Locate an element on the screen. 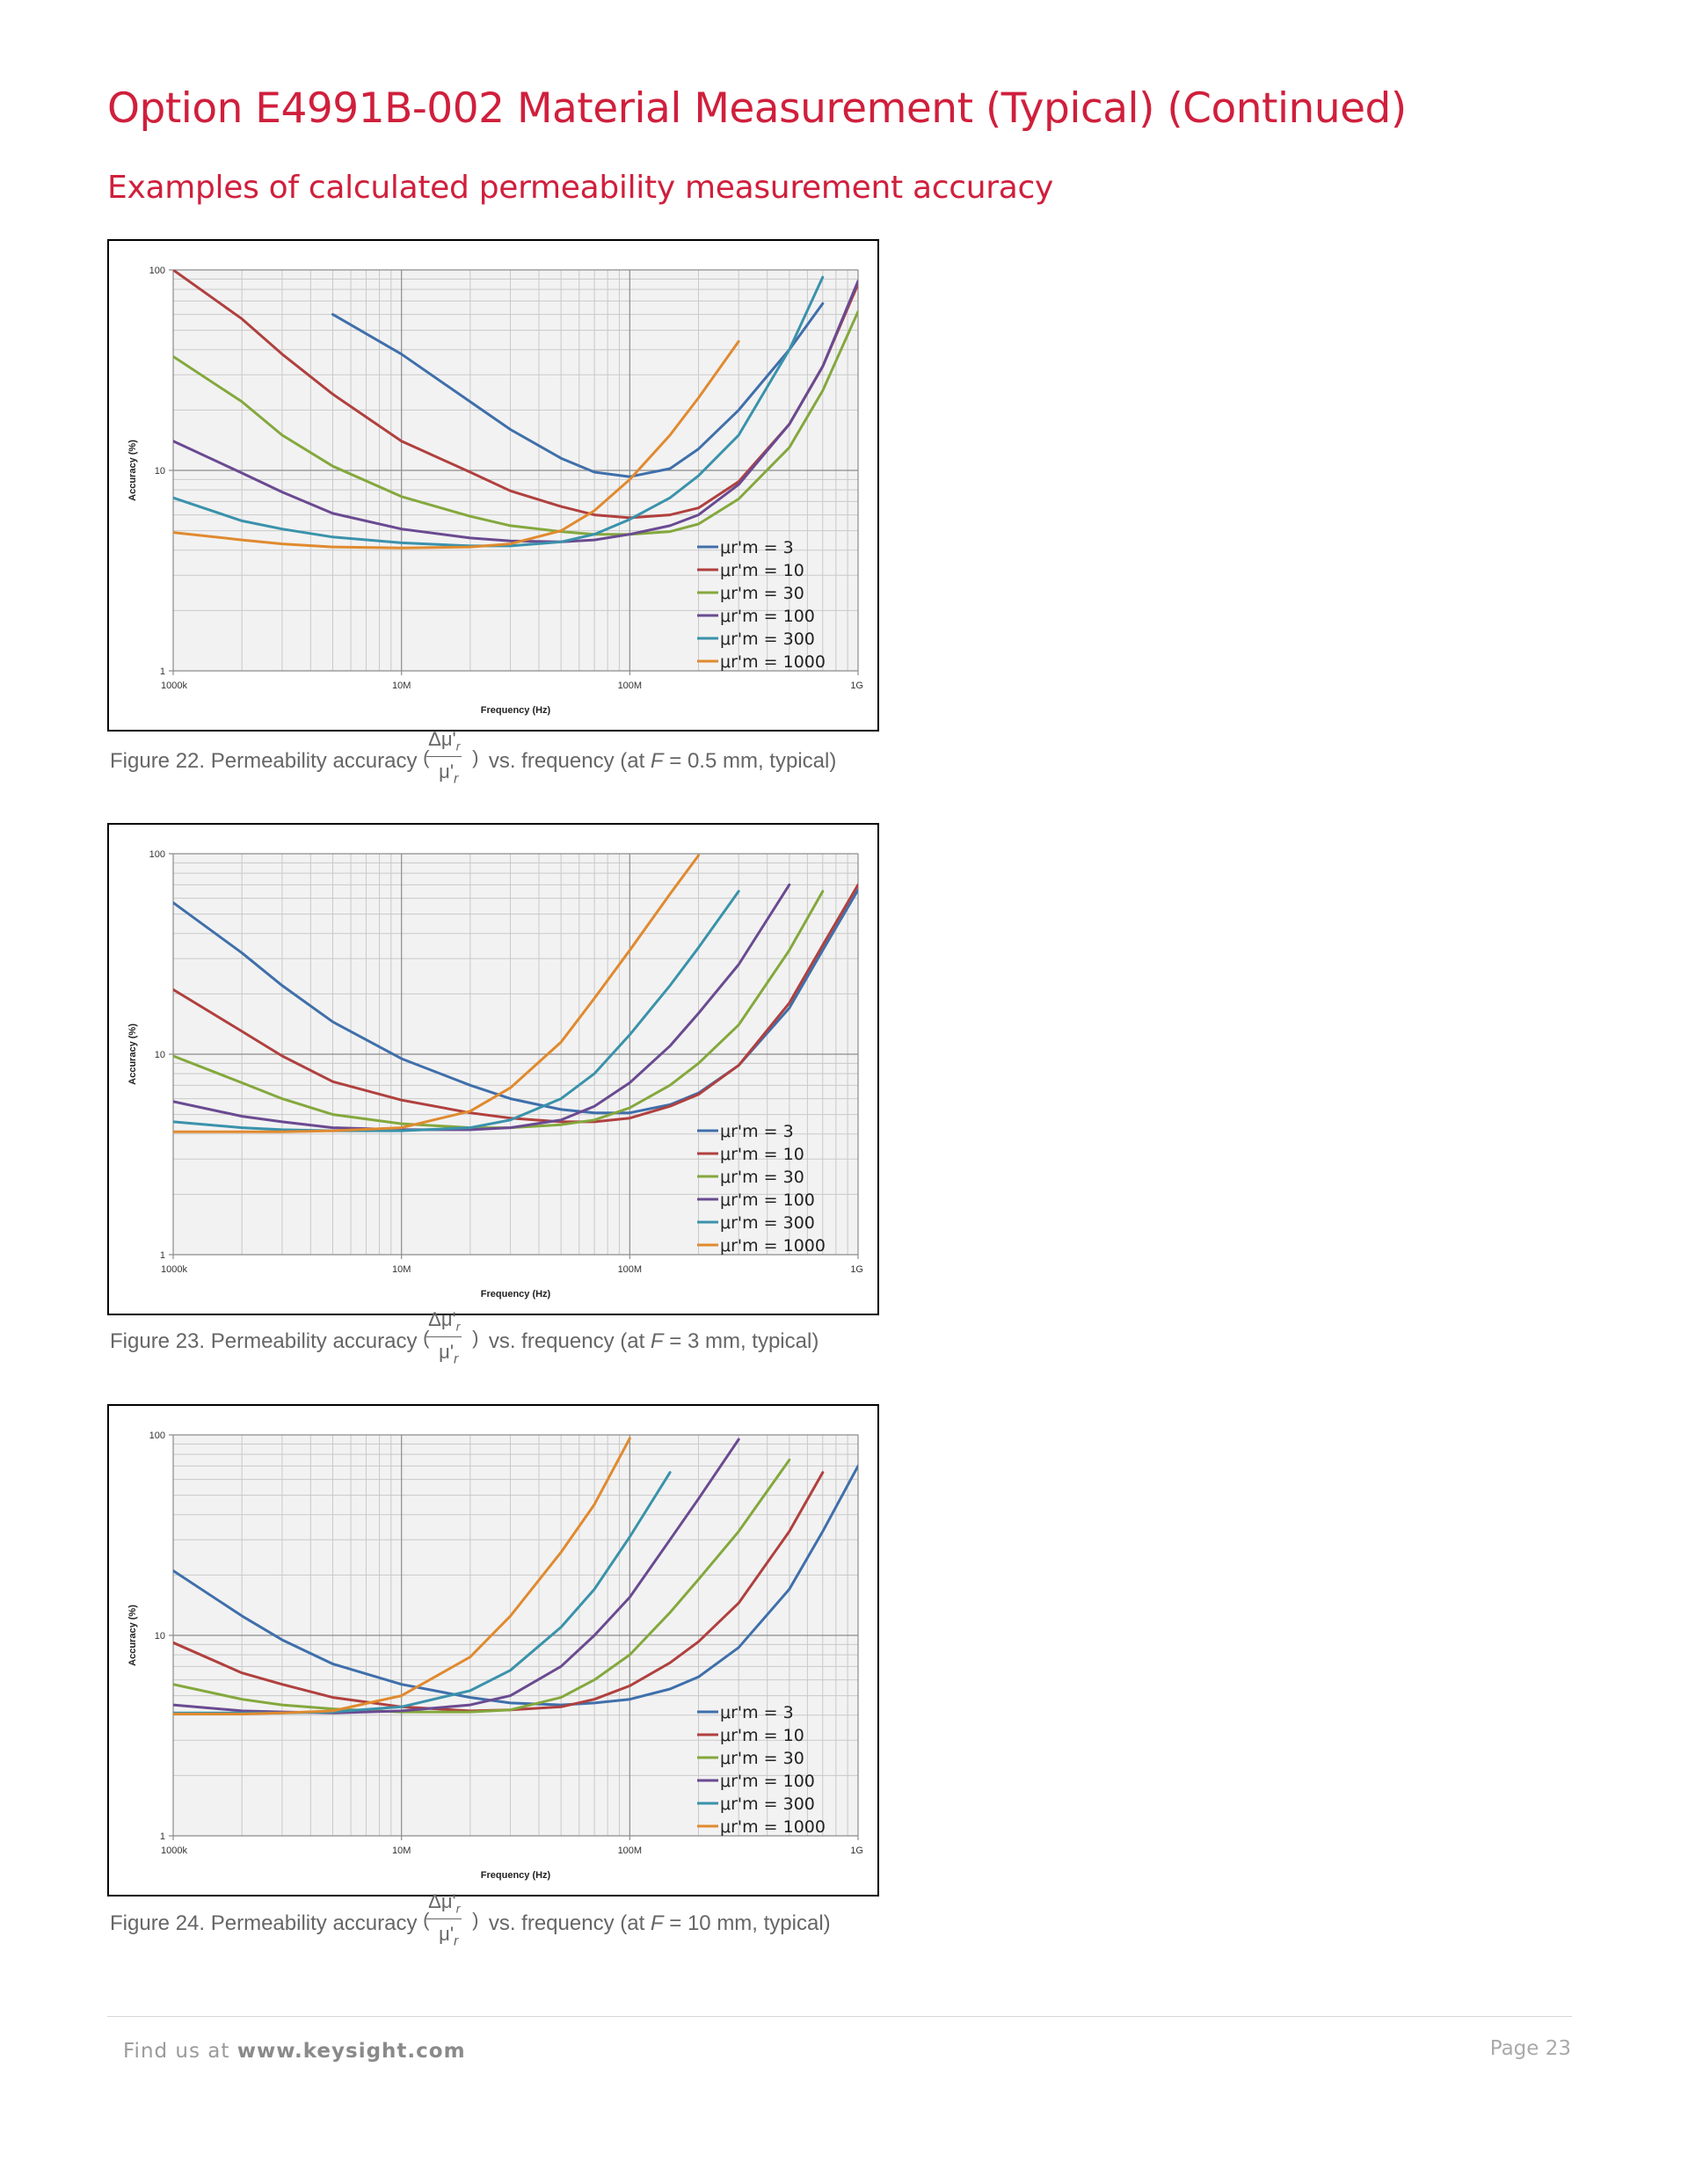 The image size is (1688, 2184). footer-prefix: Find us at is located at coordinates (176, 2051).